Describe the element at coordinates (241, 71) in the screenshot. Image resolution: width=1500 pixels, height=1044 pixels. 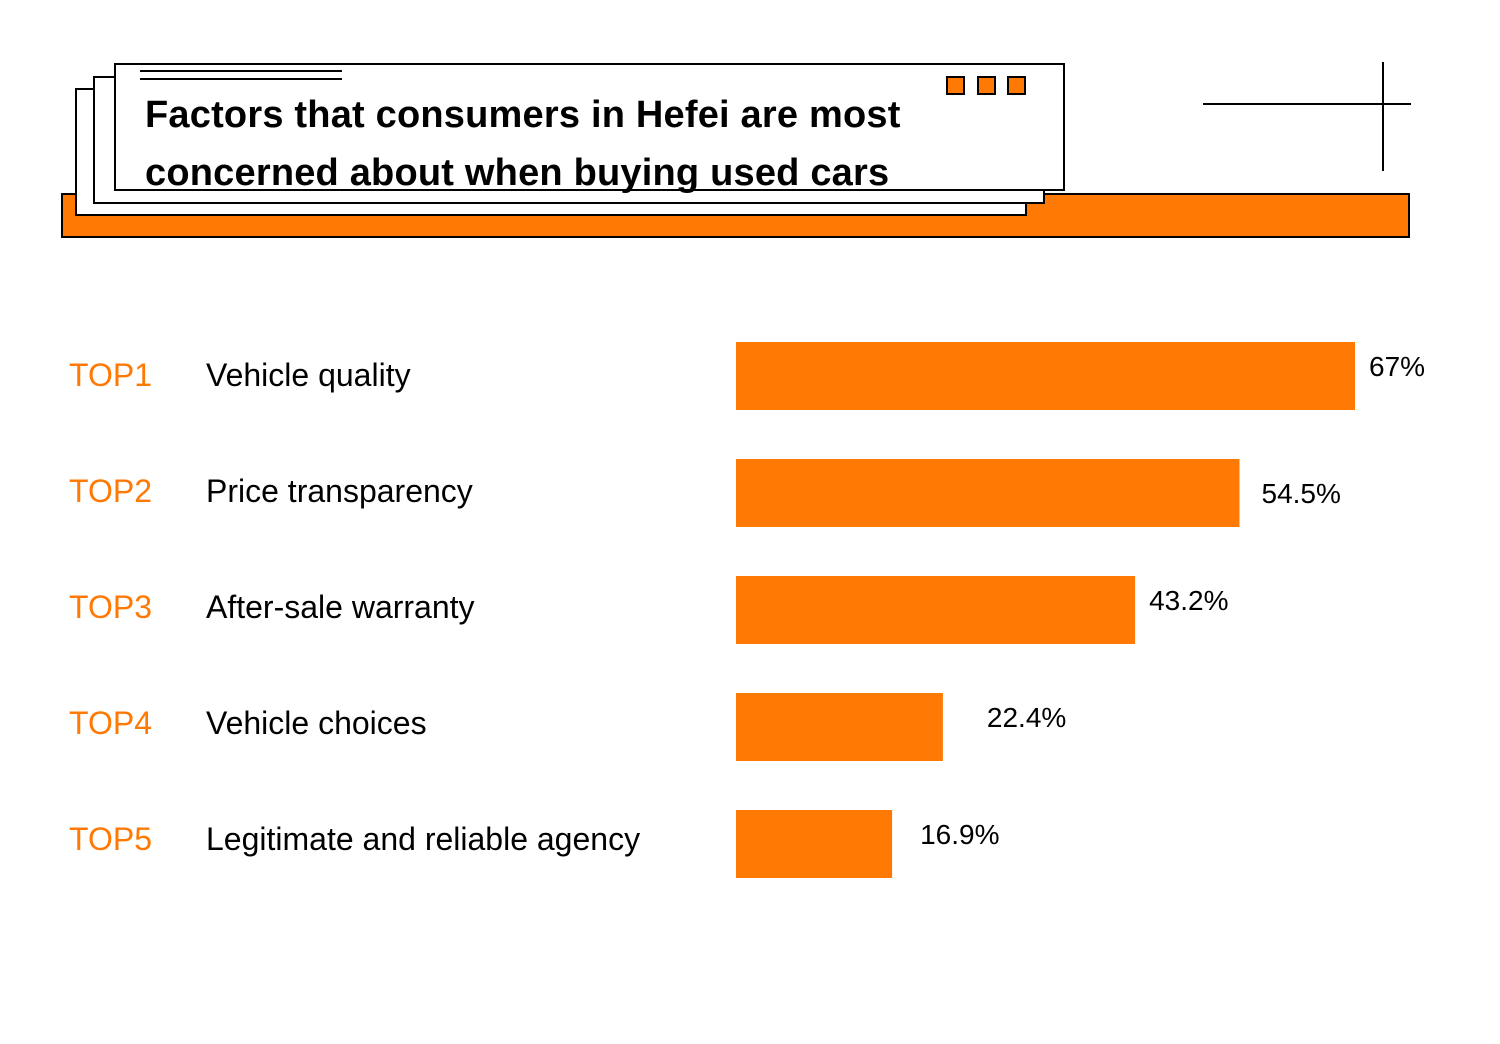
I see `title-line-top` at that location.